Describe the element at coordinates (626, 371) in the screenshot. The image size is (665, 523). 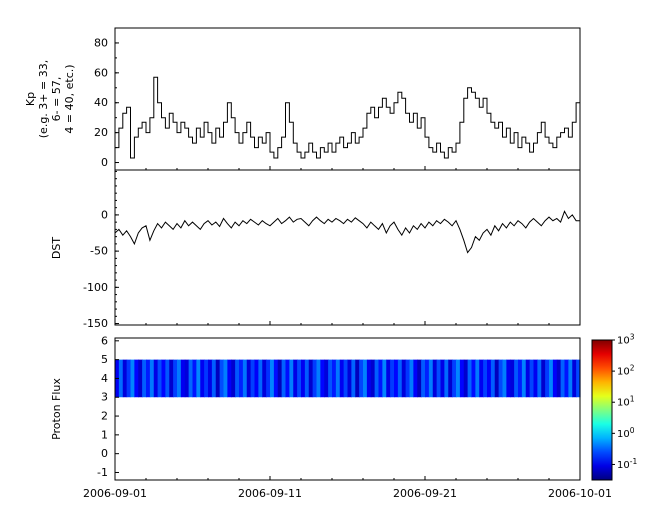
I see `colorbar-tick-label: 10²` at that location.